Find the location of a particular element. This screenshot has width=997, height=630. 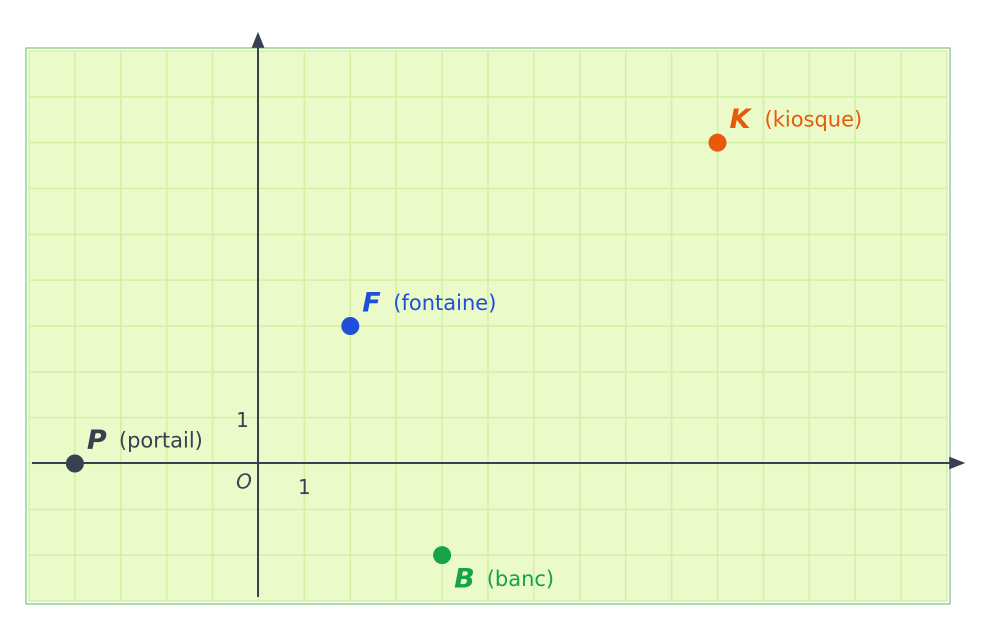

point-name: K is located at coordinates (741, 119).